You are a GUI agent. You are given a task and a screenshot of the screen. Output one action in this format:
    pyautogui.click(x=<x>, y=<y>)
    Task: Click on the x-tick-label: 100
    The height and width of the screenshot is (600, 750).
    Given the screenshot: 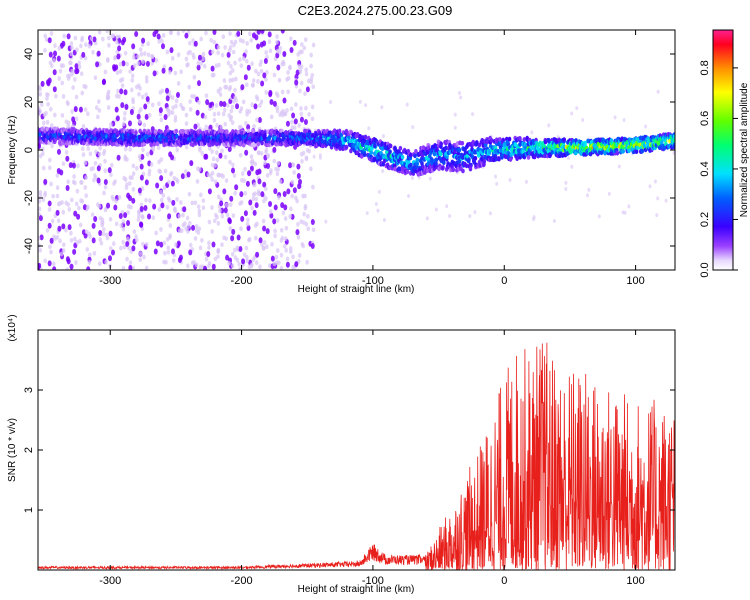 What is the action you would take?
    pyautogui.click(x=635, y=281)
    